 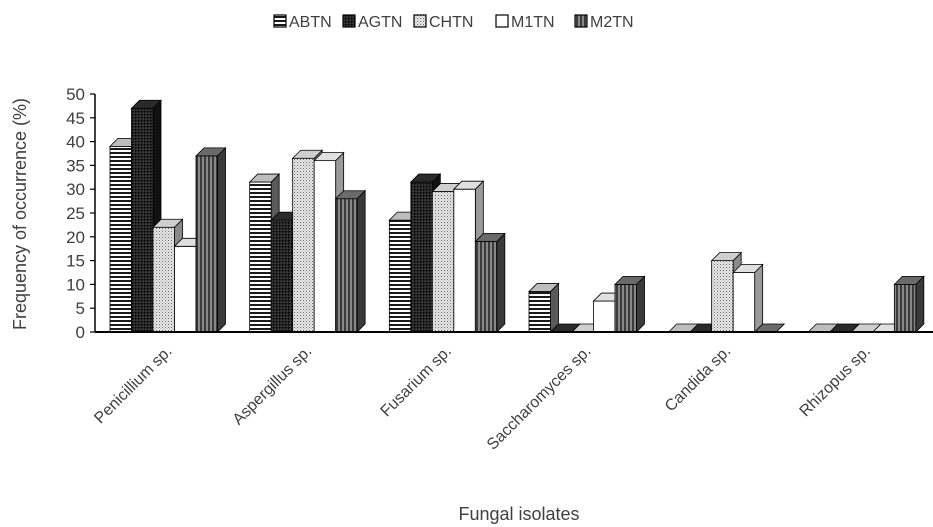 What do you see at coordinates (75, 284) in the screenshot?
I see `y-tick-label: 10` at bounding box center [75, 284].